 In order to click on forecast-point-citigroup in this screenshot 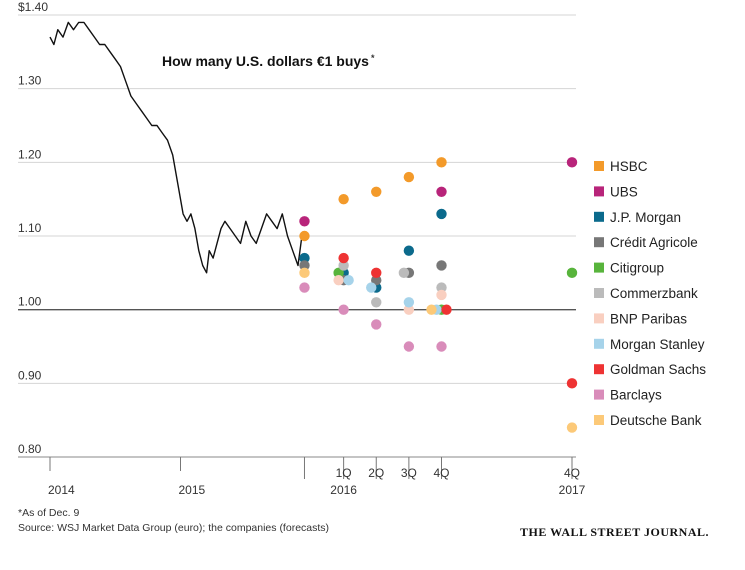, I will do `click(338, 273)`.